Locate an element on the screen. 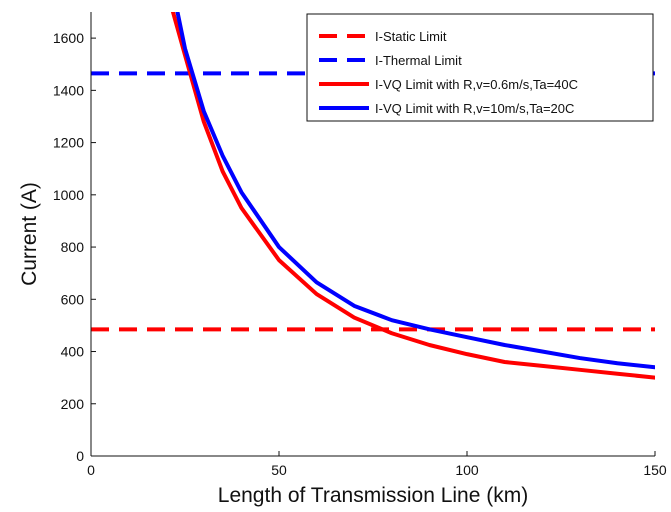 The image size is (671, 512). legend-label: I-VQ Limit with R,v=0.6m/s,Ta=40C is located at coordinates (476, 84).